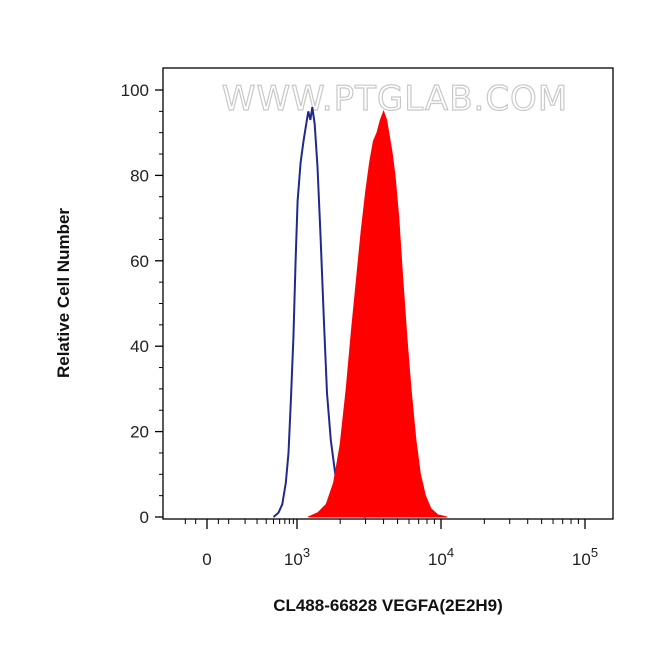 The width and height of the screenshot is (650, 645). Describe the element at coordinates (319, 312) in the screenshot. I see `series-0-outline-histogram` at that location.